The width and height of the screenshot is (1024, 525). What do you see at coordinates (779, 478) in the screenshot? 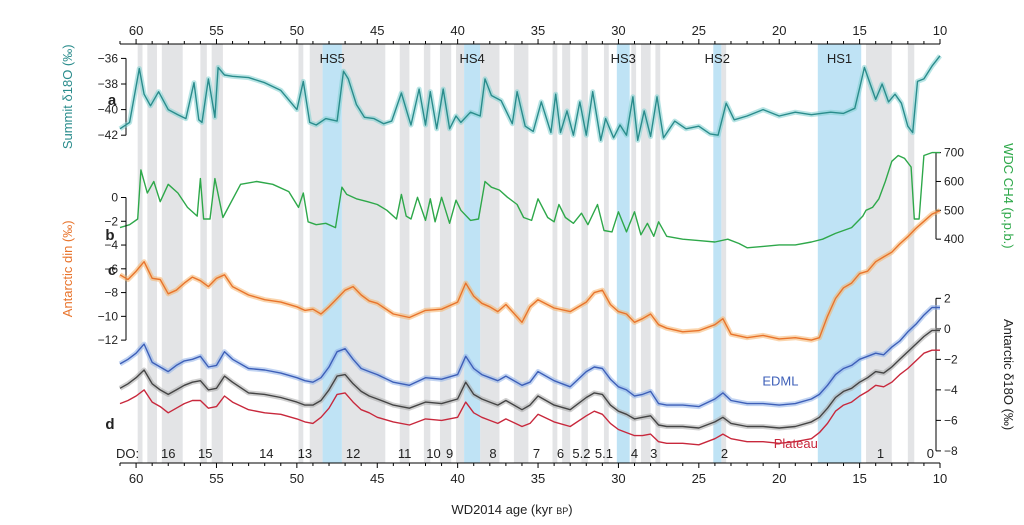
I see `bottom-tick-label-20: 20` at bounding box center [779, 478].